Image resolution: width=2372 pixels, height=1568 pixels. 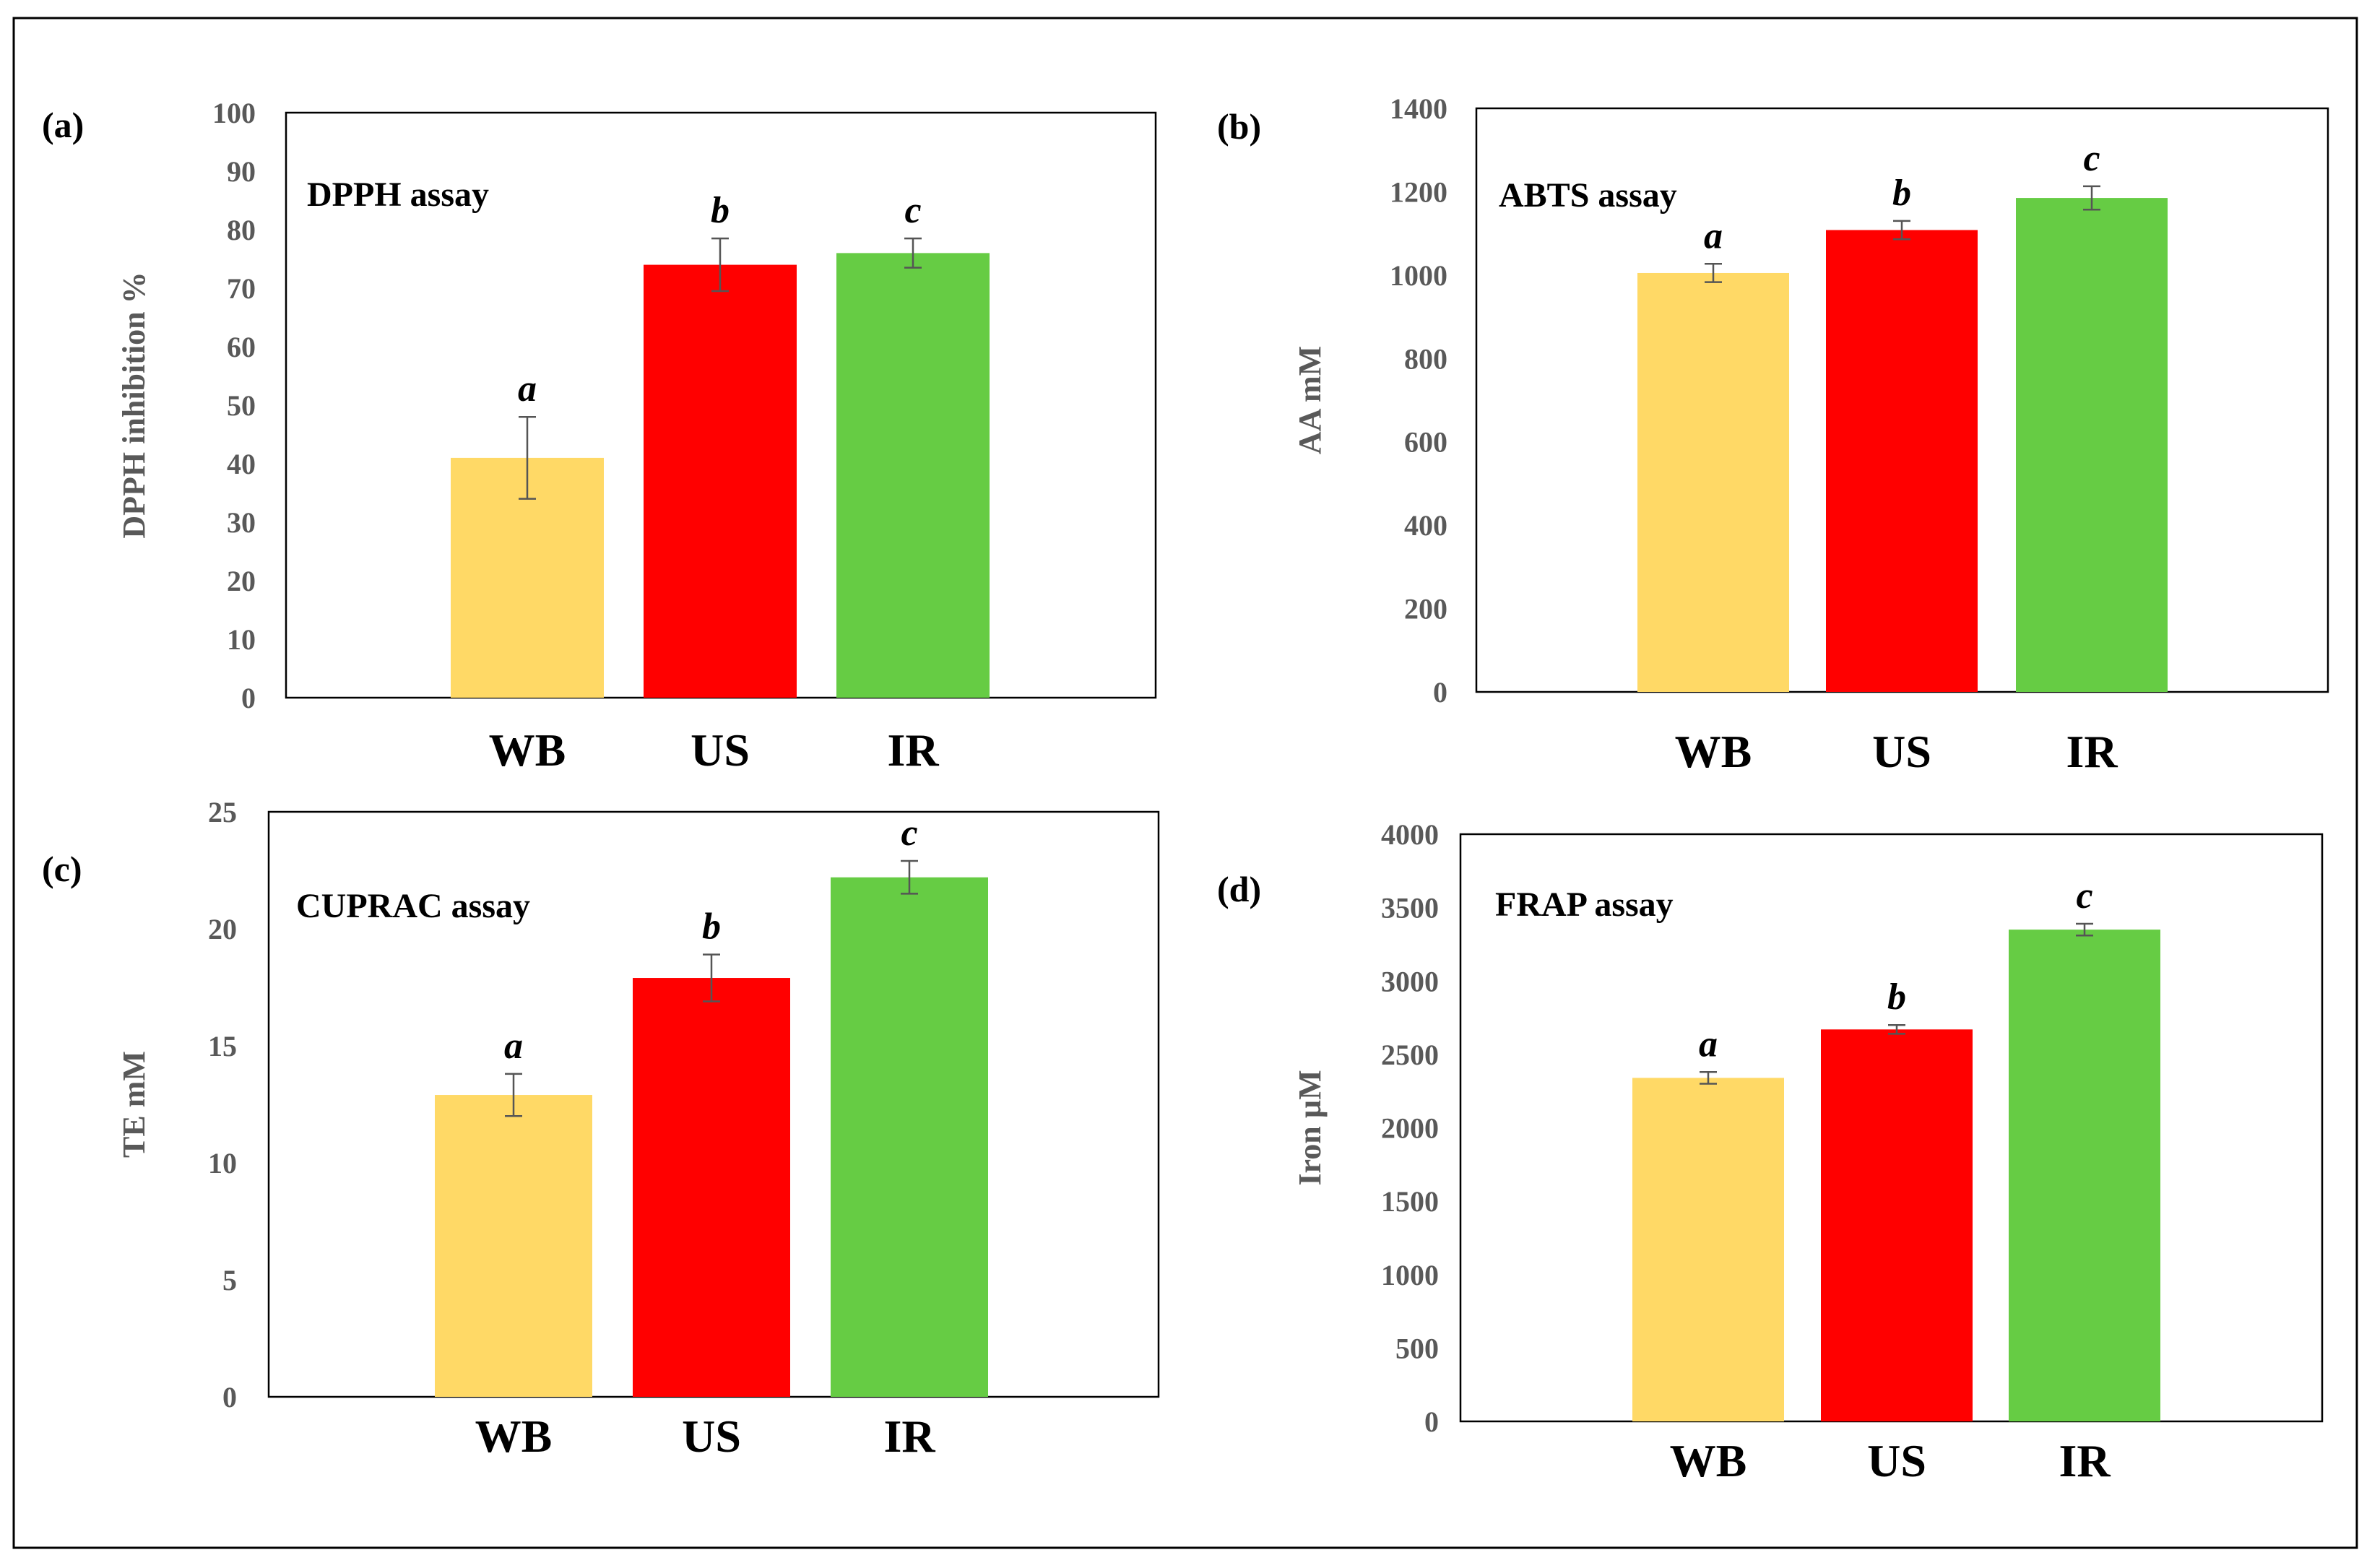 I want to click on y-tick-label: 1500, so click(x=1410, y=1201).